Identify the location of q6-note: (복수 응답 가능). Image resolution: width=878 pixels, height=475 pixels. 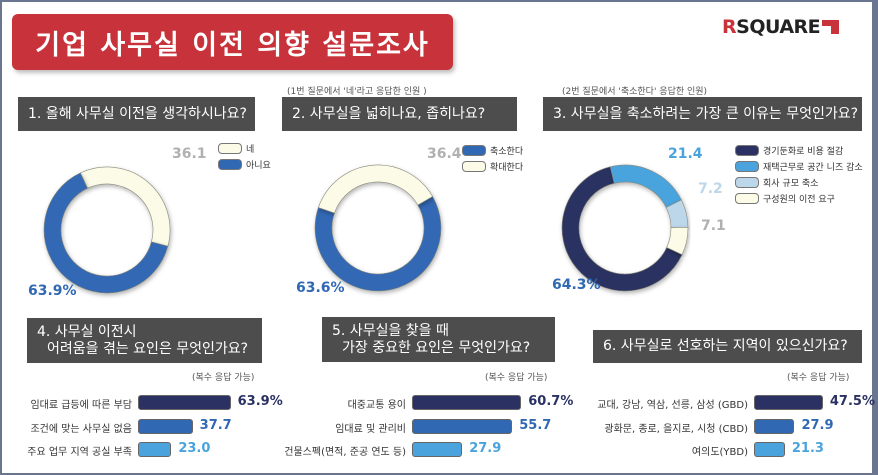
(818, 378).